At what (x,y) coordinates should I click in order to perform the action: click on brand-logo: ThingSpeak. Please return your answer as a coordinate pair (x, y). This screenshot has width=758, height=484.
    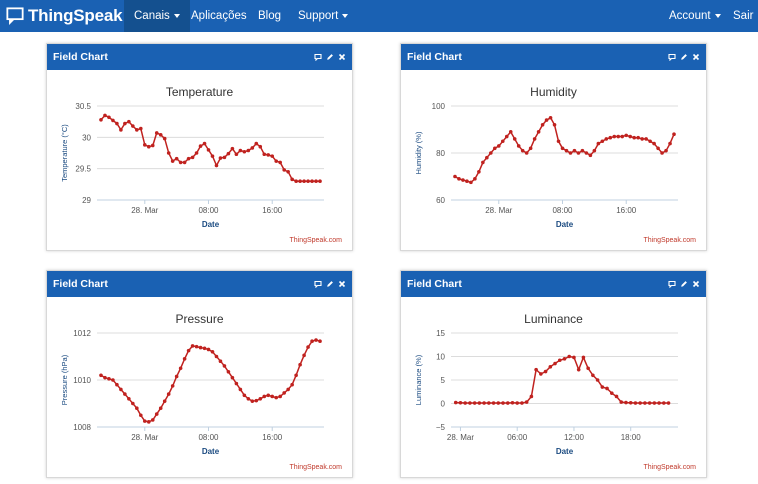
    Looking at the image, I should click on (64, 16).